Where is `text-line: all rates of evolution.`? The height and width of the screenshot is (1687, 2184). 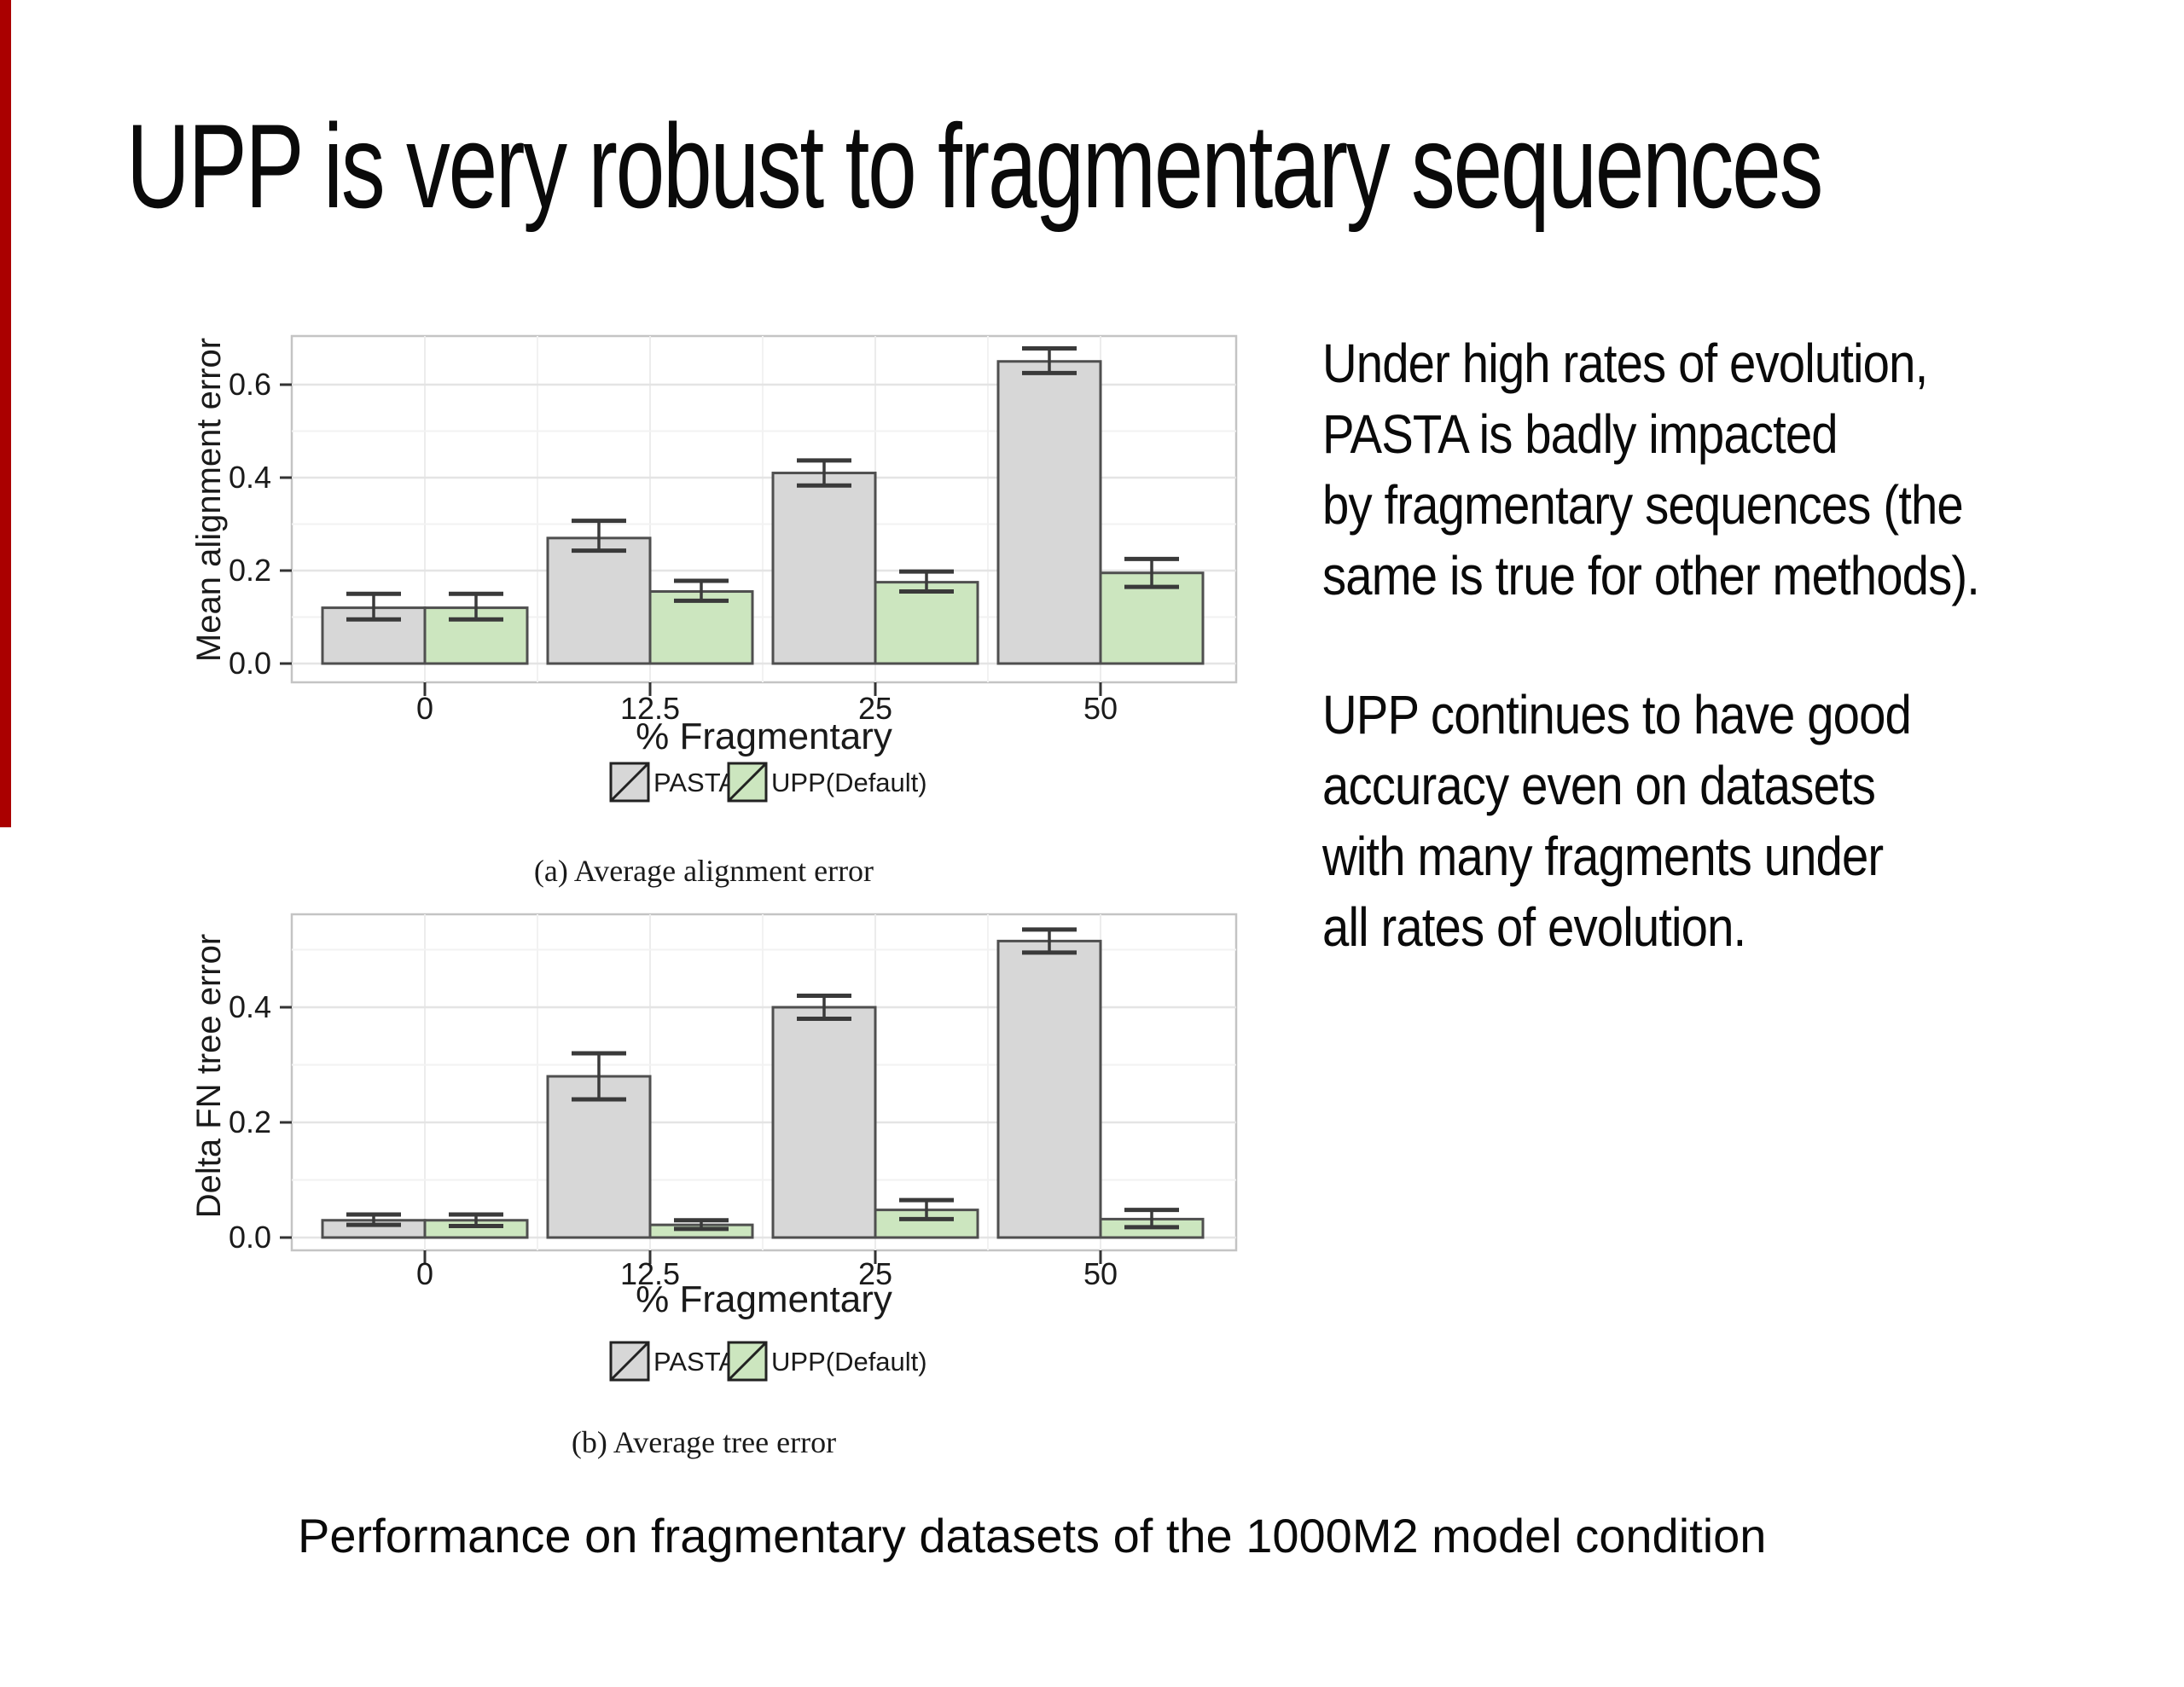
text-line: all rates of evolution. is located at coordinates (1534, 927).